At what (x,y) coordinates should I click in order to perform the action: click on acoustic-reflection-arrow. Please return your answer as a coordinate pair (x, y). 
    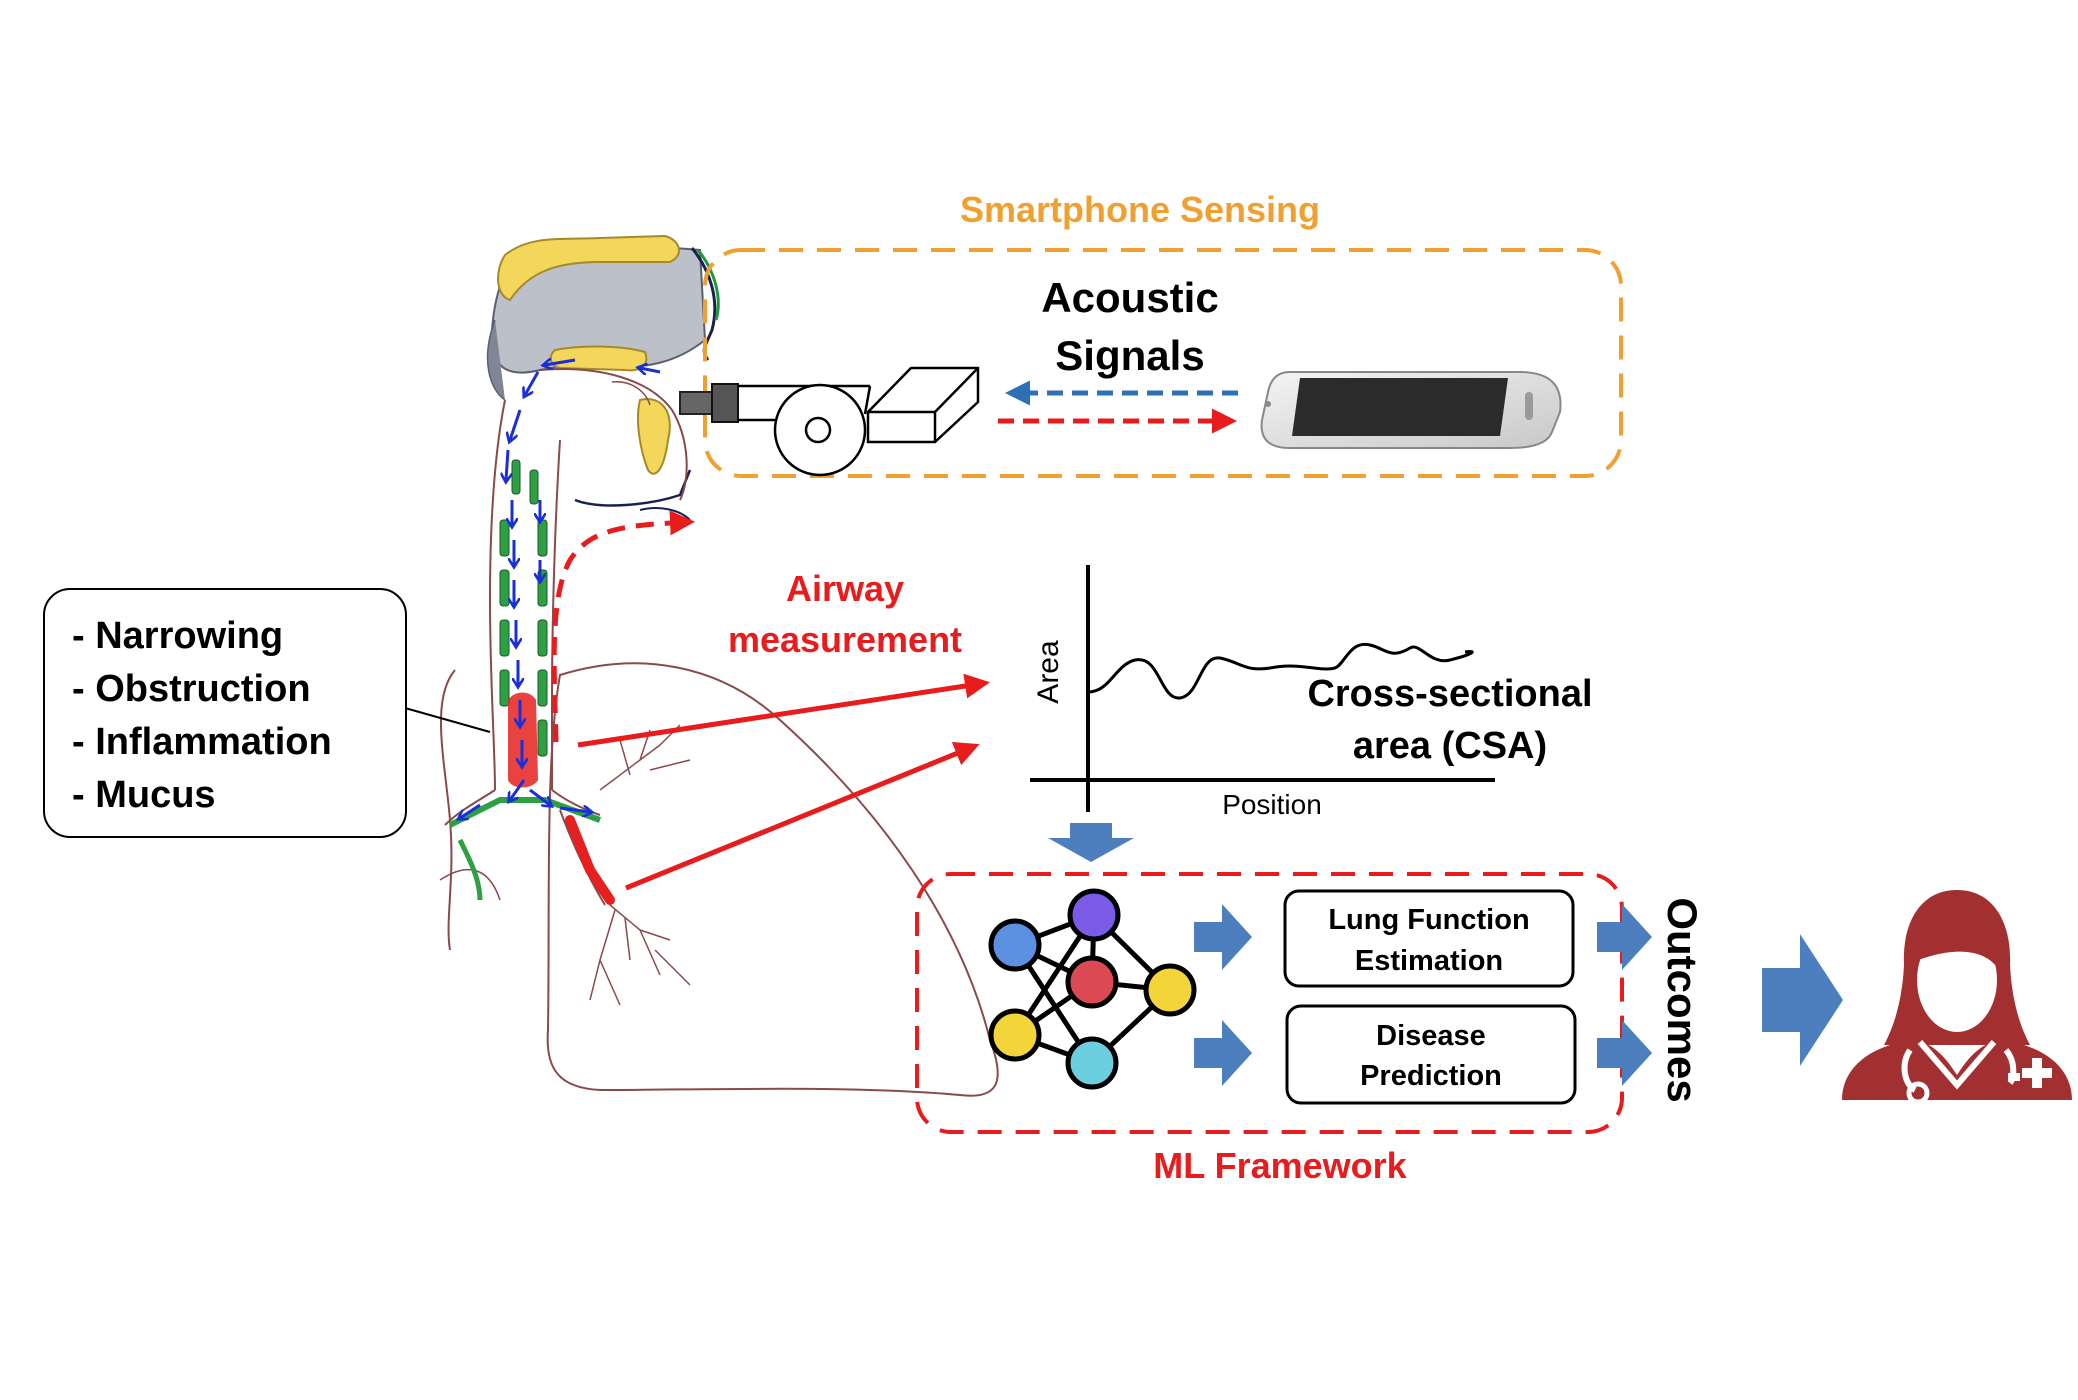
    Looking at the image, I should click on (623, 626).